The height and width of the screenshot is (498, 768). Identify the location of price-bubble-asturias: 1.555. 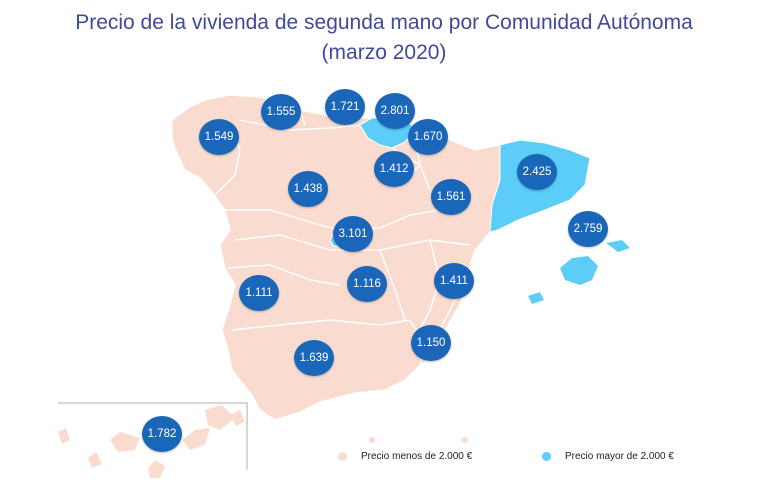
(281, 112).